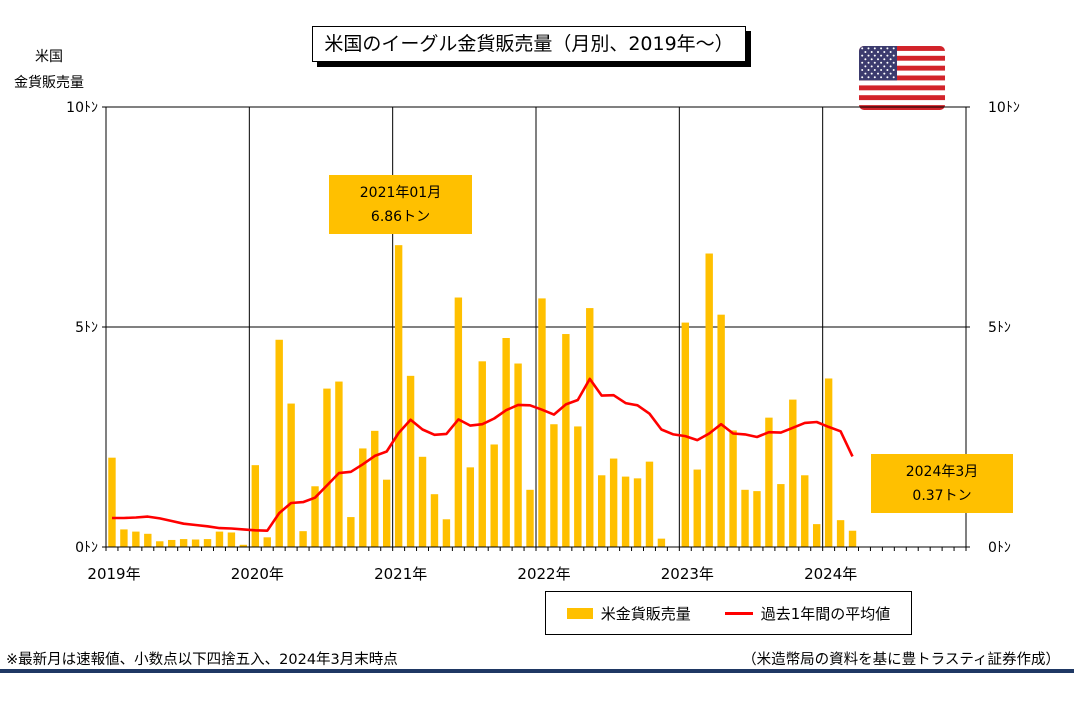  I want to click on x-tick-label: 2019年, so click(113, 574).